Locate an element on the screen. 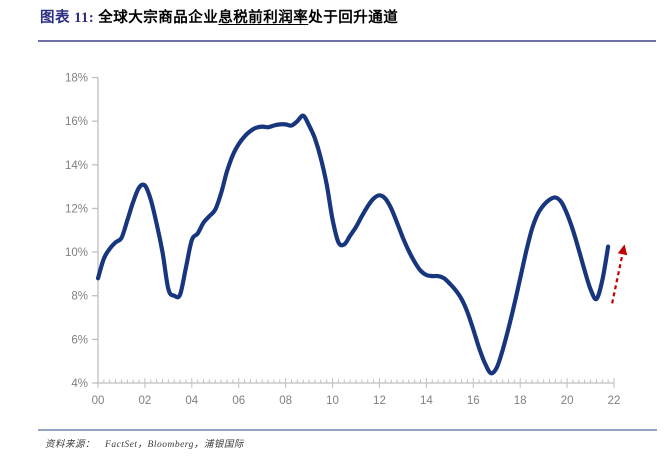 The height and width of the screenshot is (472, 667). y-axis-tick-label: 14% is located at coordinates (76, 166).